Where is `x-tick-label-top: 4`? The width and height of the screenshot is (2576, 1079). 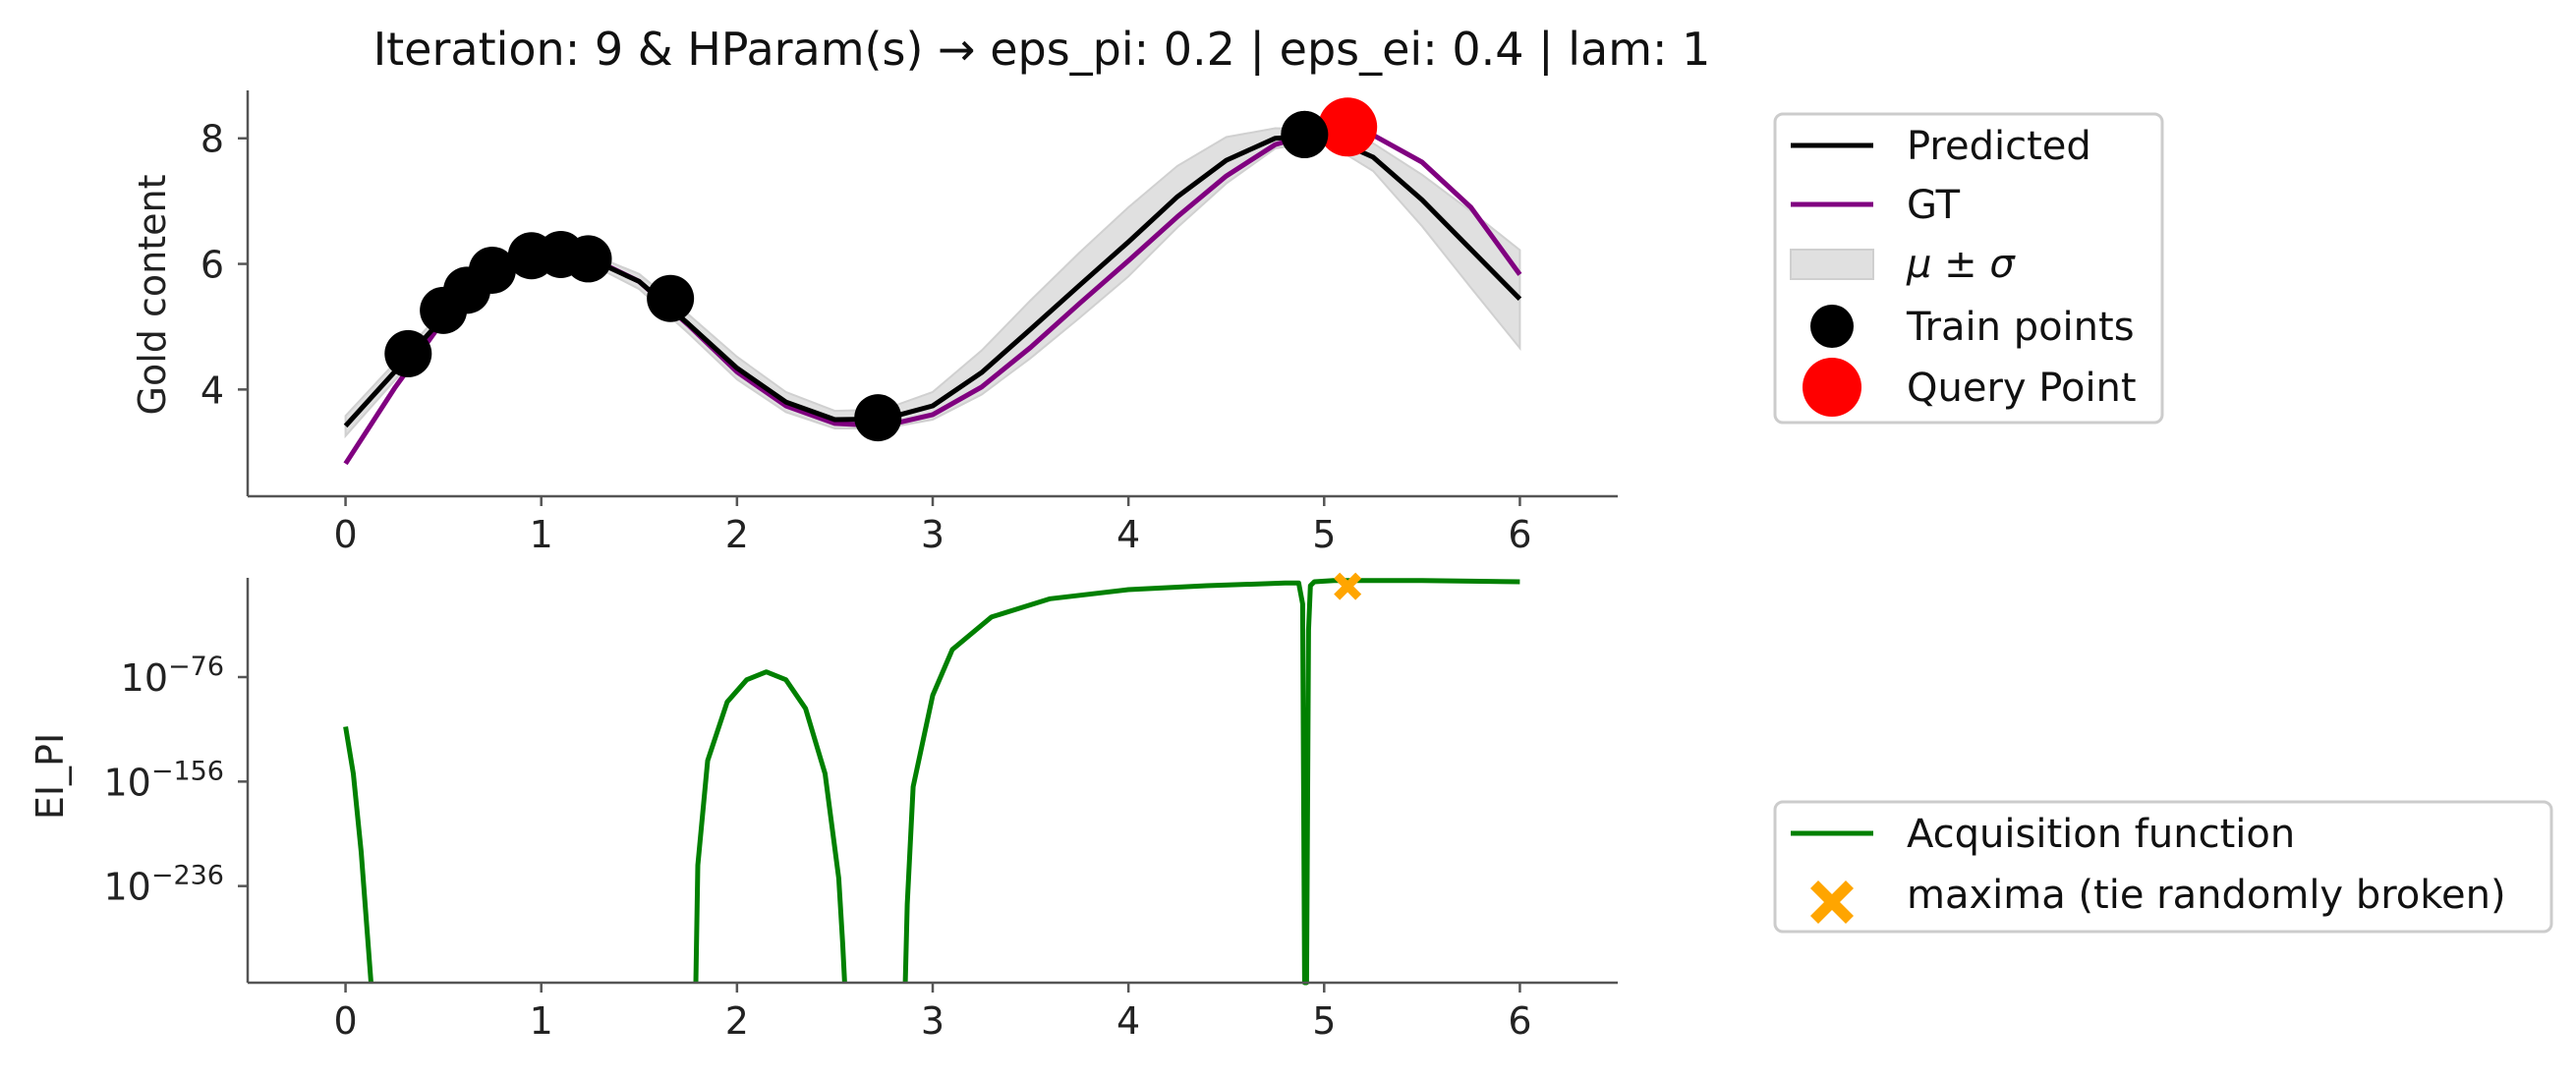 x-tick-label-top: 4 is located at coordinates (1128, 535).